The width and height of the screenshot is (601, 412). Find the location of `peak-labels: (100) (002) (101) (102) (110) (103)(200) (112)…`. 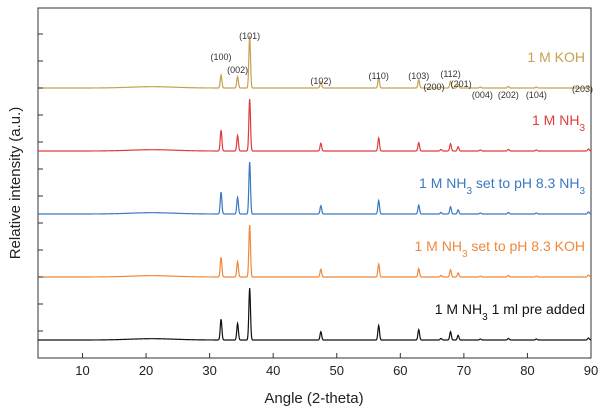

peak-labels: (100) (002) (101) (102) (110) (103)(200) (112)… is located at coordinates (402, 65).